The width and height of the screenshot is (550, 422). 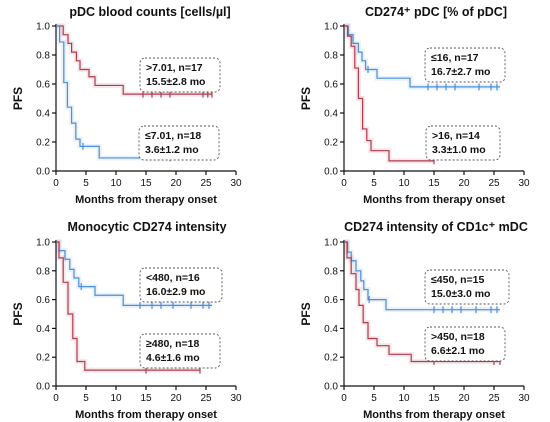 What do you see at coordinates (174, 68) in the screenshot?
I see `group-annotation-text: >7.01, n=17` at bounding box center [174, 68].